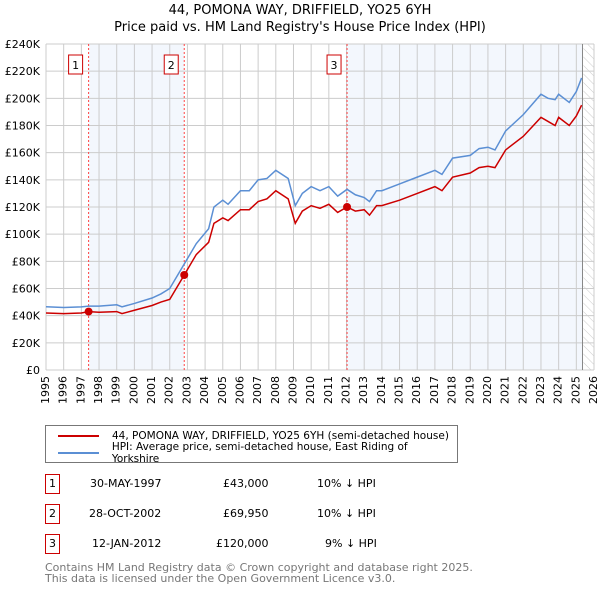 Image resolution: width=600 pixels, height=590 pixels. What do you see at coordinates (346, 390) in the screenshot?
I see `x-tick-label: 2012` at bounding box center [346, 390].